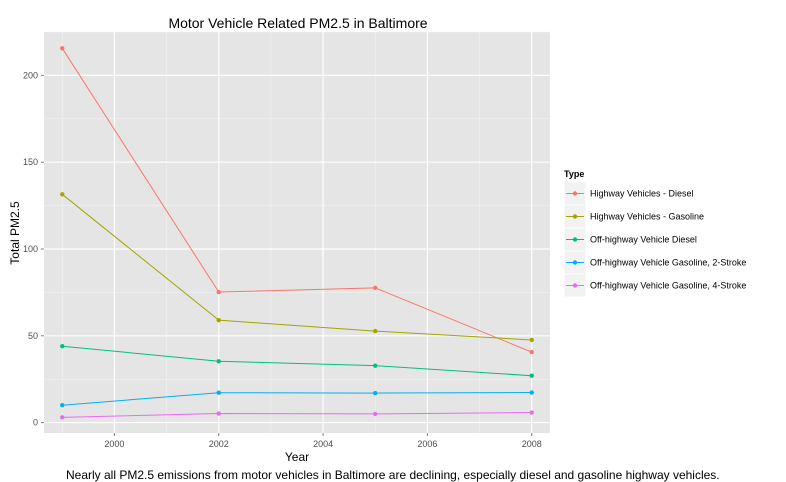 The width and height of the screenshot is (786, 482). Describe the element at coordinates (35, 423) in the screenshot. I see `y-tick-label: 0` at that location.